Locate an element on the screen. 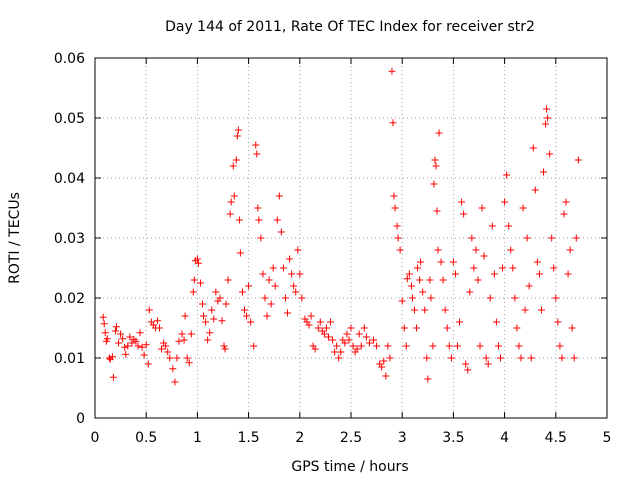  x-tick-label: 0 is located at coordinates (95, 438).